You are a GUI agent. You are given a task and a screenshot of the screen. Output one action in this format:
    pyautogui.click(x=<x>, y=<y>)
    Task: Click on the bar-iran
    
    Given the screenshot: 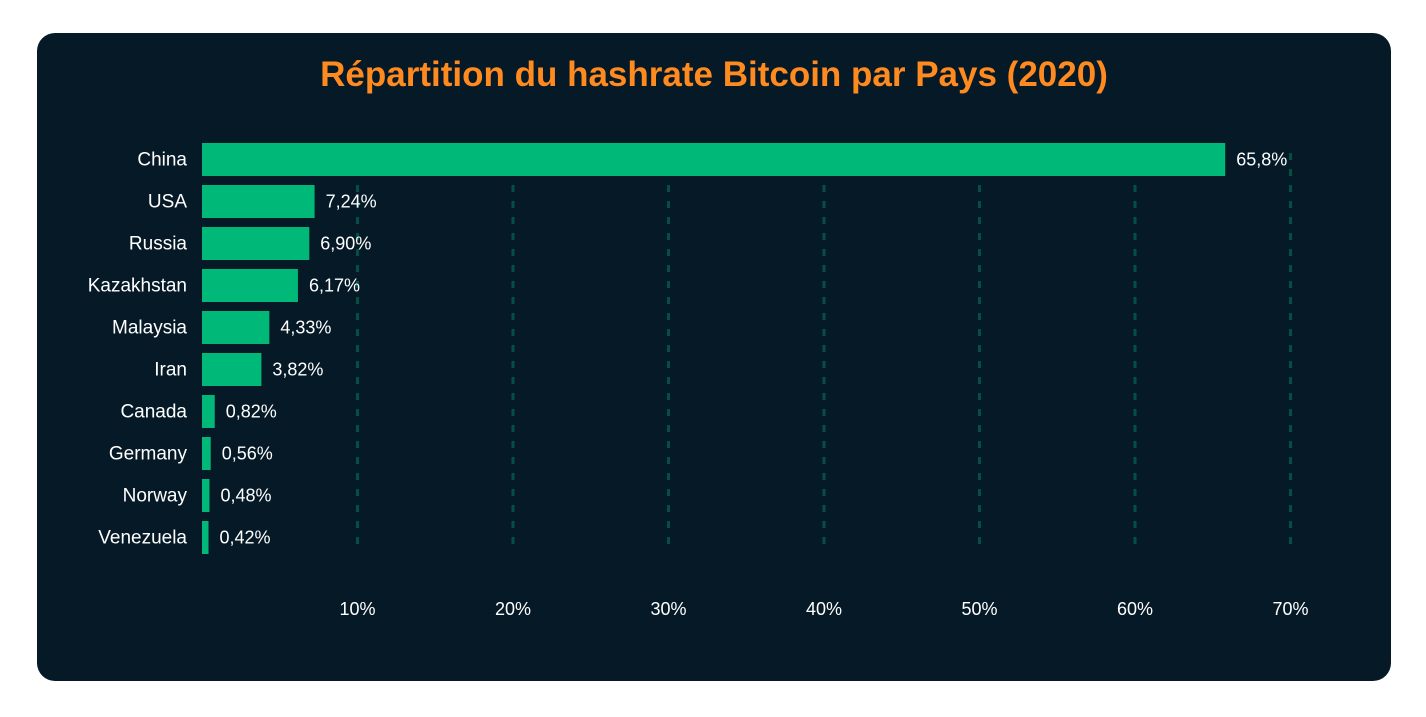 What is the action you would take?
    pyautogui.click(x=232, y=369)
    